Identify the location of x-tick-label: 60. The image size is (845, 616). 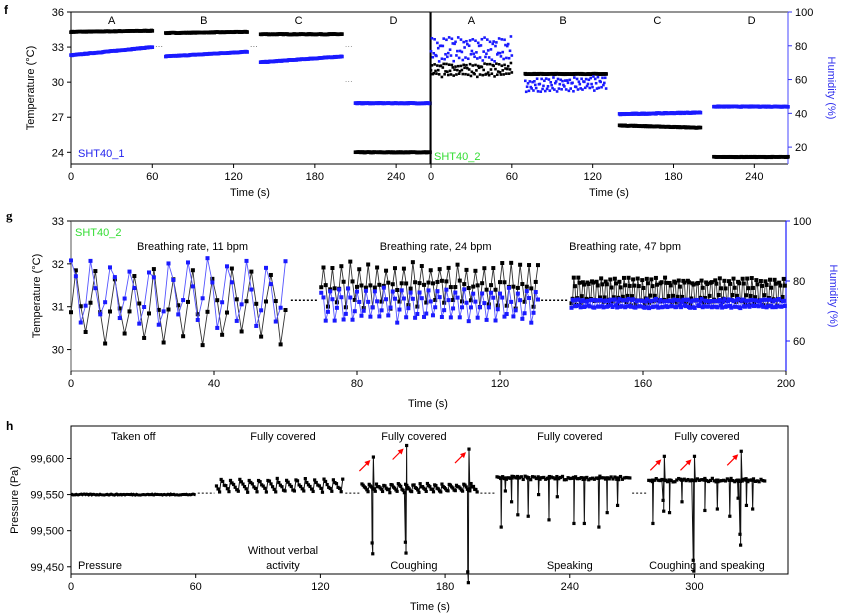
(512, 177).